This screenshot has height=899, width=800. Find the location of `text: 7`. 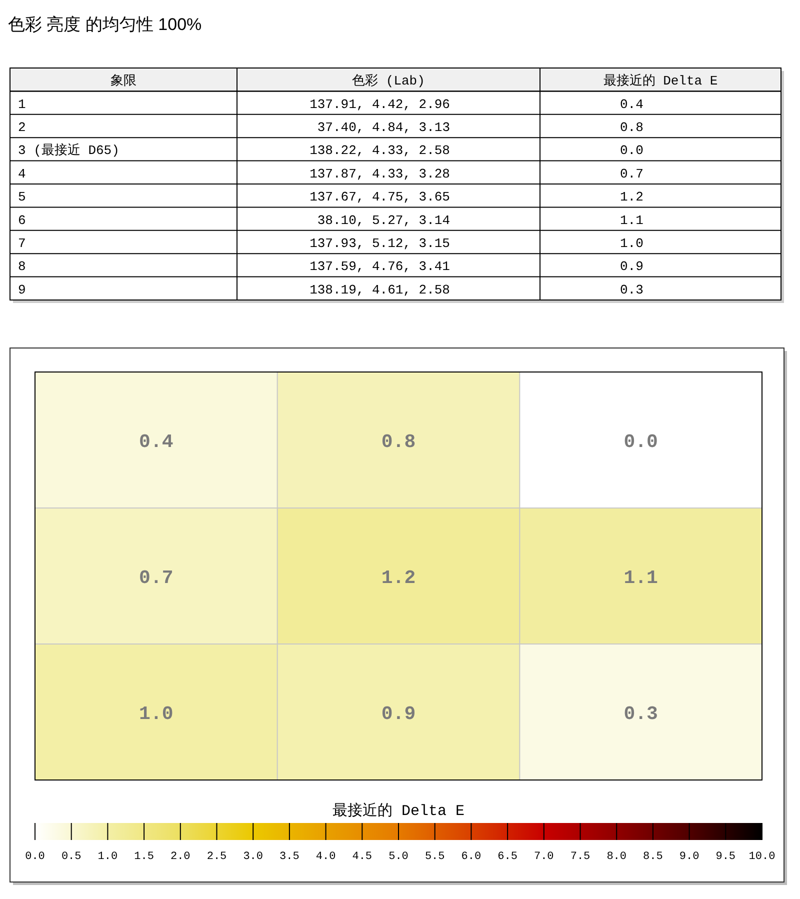

text: 7 is located at coordinates (22, 243).